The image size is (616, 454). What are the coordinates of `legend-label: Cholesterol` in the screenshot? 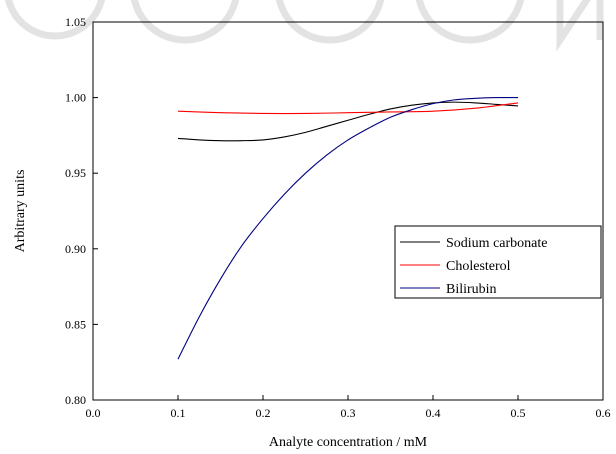 It's located at (478, 266).